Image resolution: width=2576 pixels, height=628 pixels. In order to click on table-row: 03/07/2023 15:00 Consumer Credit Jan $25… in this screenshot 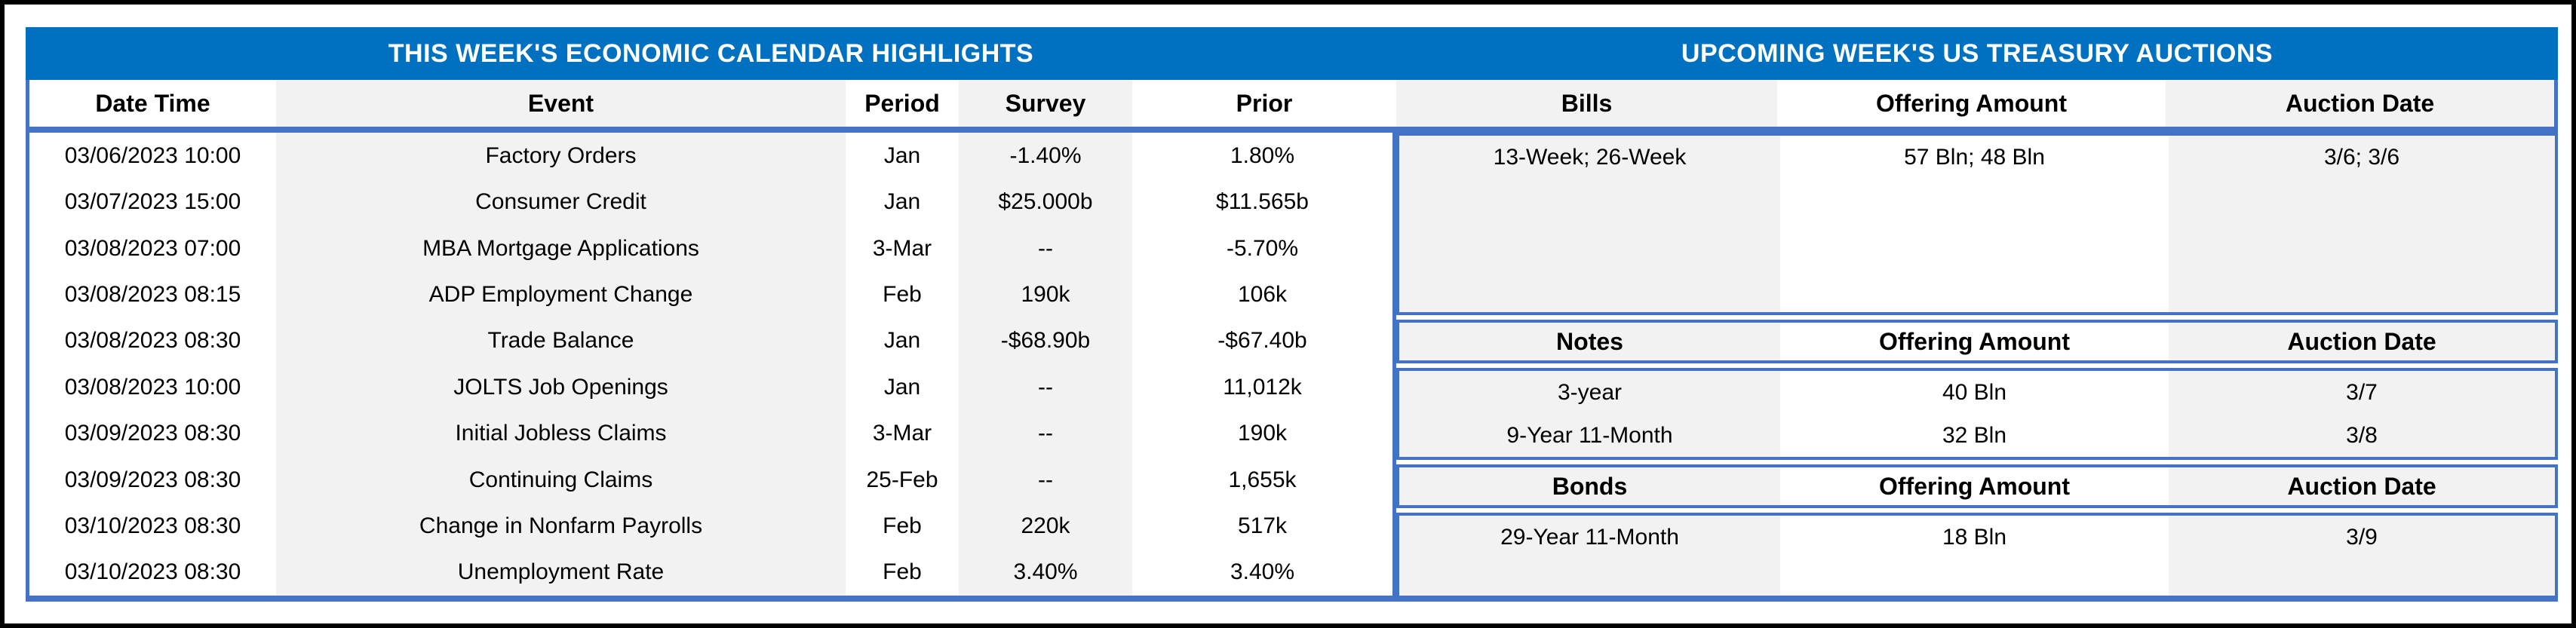, I will do `click(710, 202)`.